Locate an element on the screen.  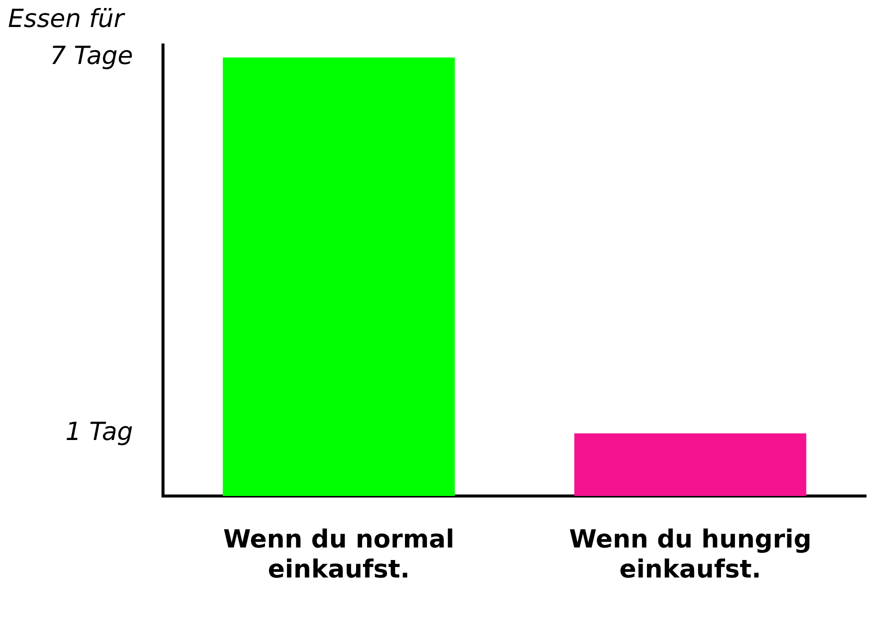
y-tick-label: 1 Tag is located at coordinates (99, 431).